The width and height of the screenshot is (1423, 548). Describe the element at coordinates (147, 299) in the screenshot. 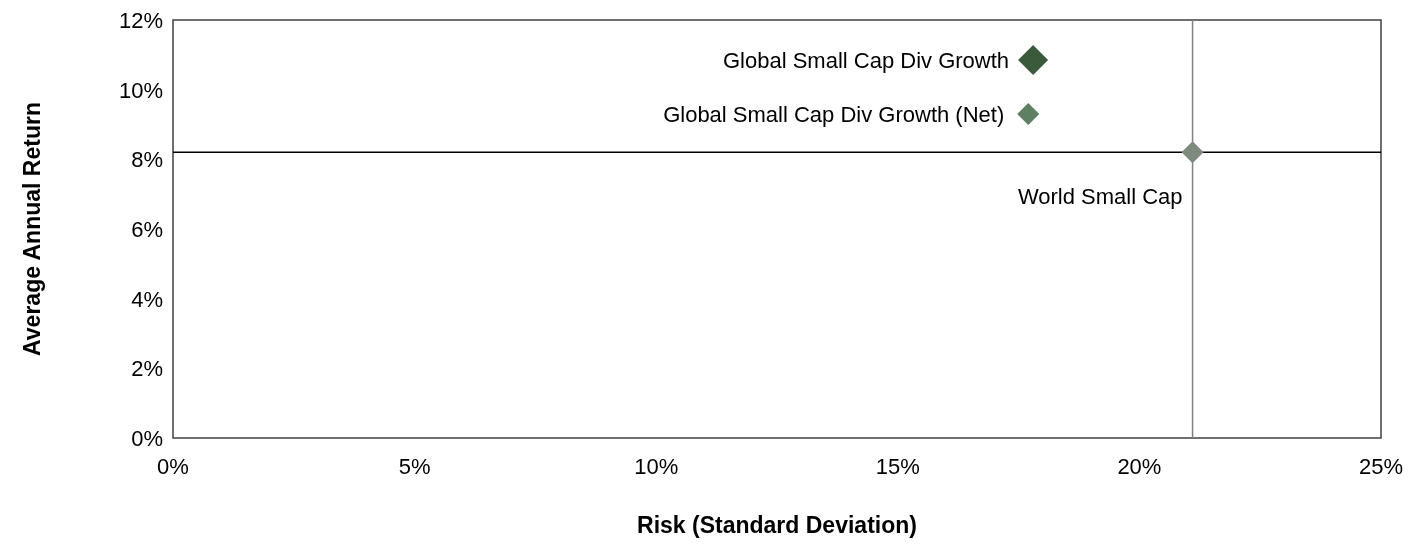

I see `y-tick-label: 4%` at that location.